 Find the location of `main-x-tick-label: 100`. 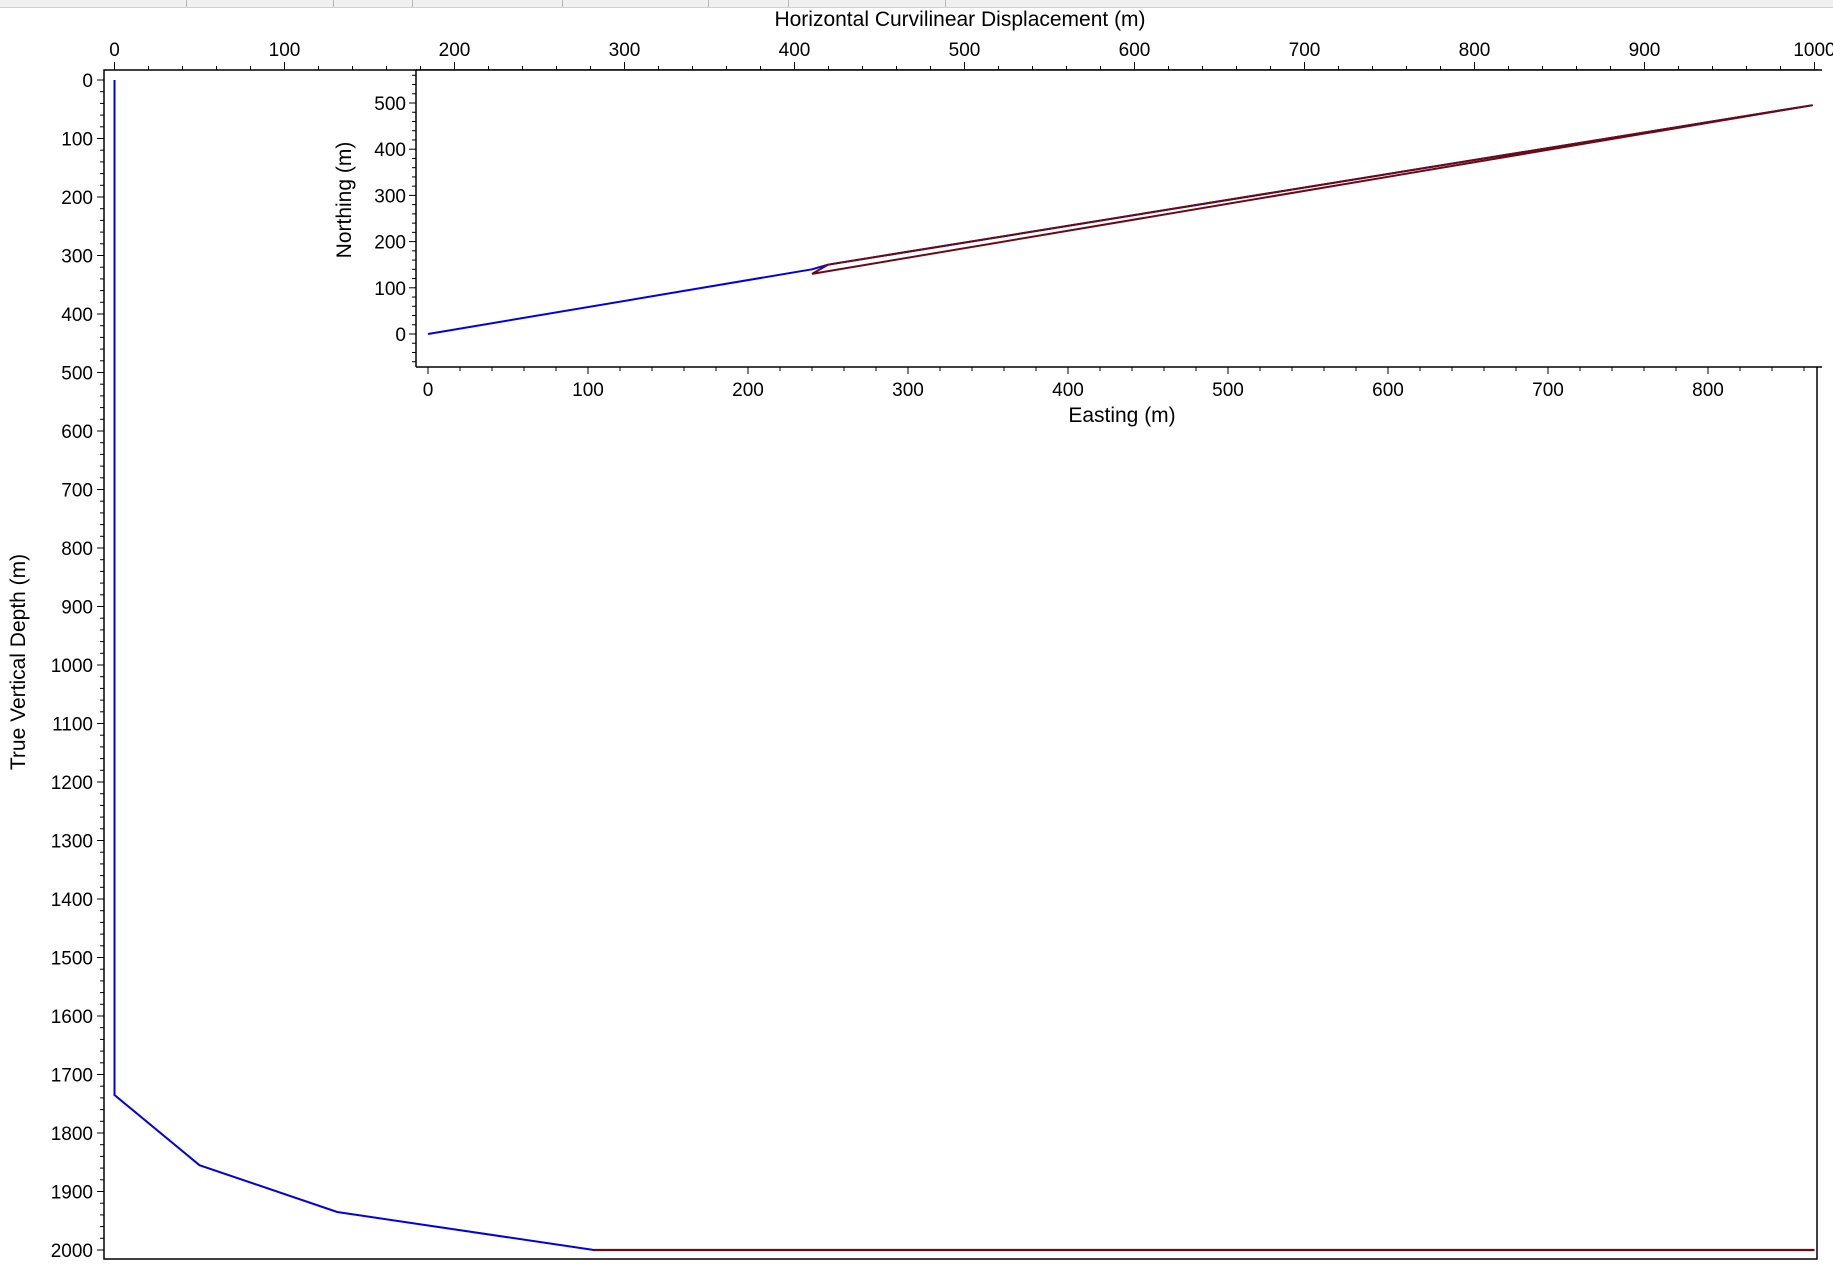

main-x-tick-label: 100 is located at coordinates (285, 50).